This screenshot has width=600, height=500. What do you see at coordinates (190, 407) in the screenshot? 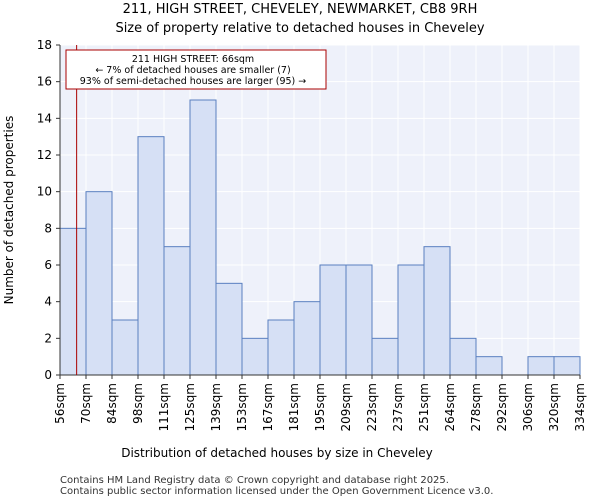
I see `x-tick-label: 125sqm` at bounding box center [190, 407].